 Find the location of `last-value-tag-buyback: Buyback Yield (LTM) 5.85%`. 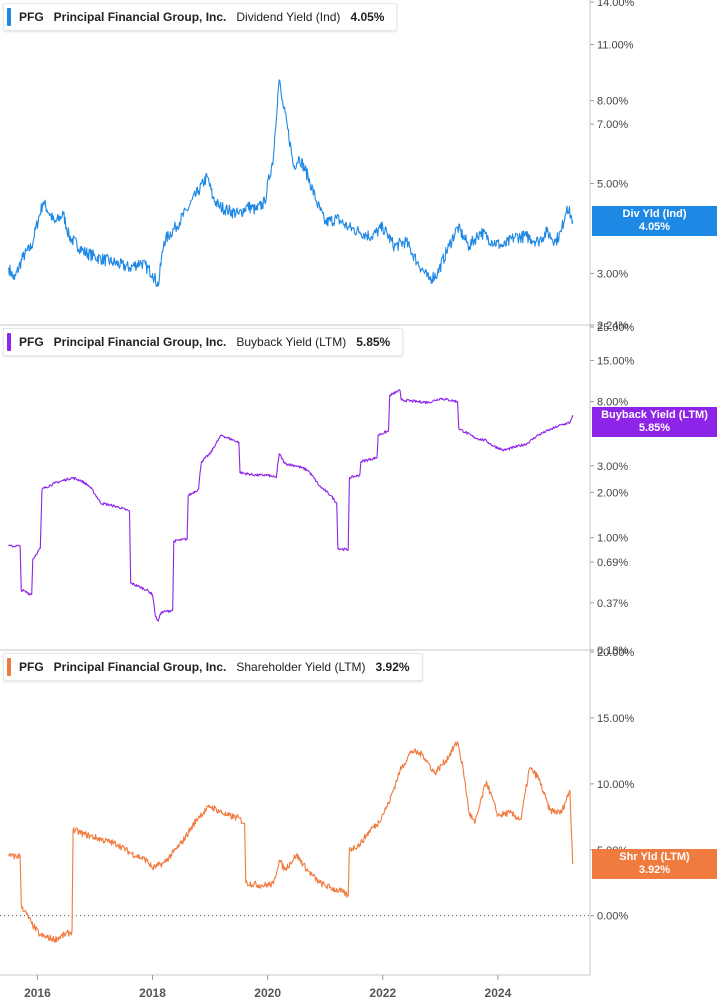

last-value-tag-buyback: Buyback Yield (LTM) 5.85% is located at coordinates (654, 422).